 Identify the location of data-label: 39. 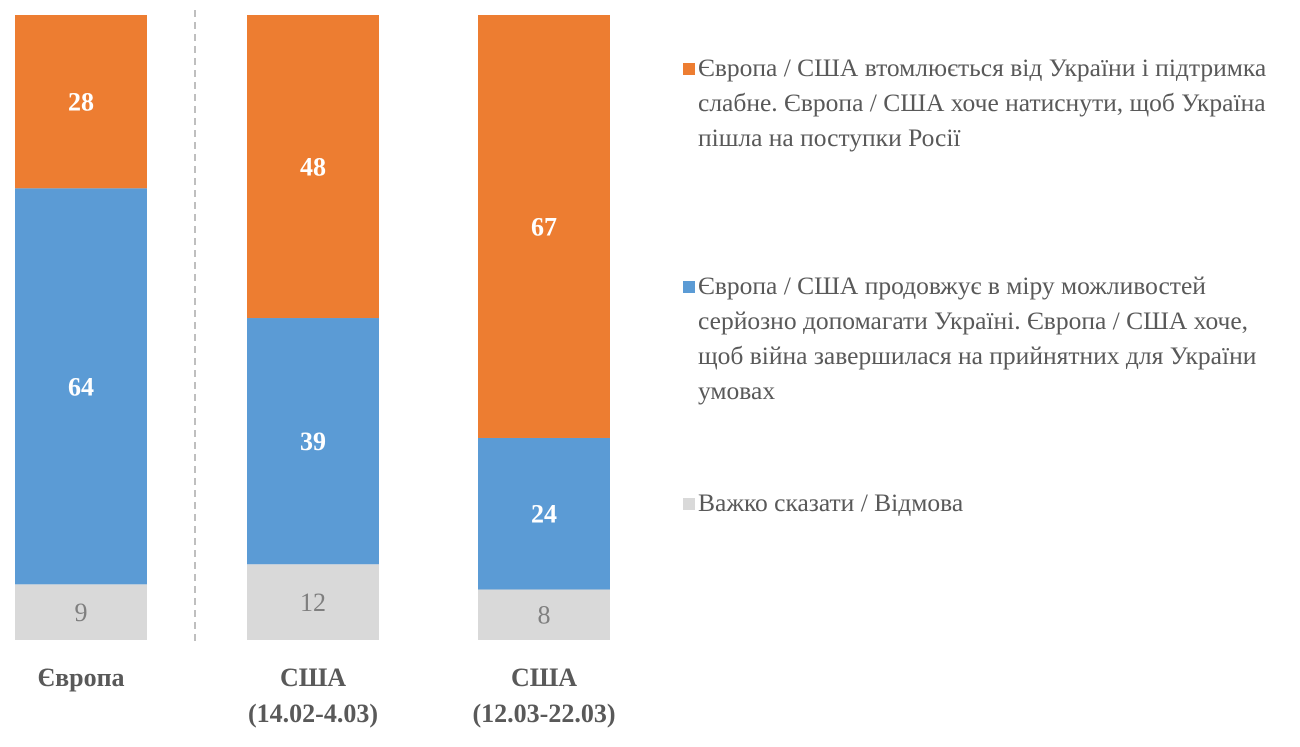
(313, 441).